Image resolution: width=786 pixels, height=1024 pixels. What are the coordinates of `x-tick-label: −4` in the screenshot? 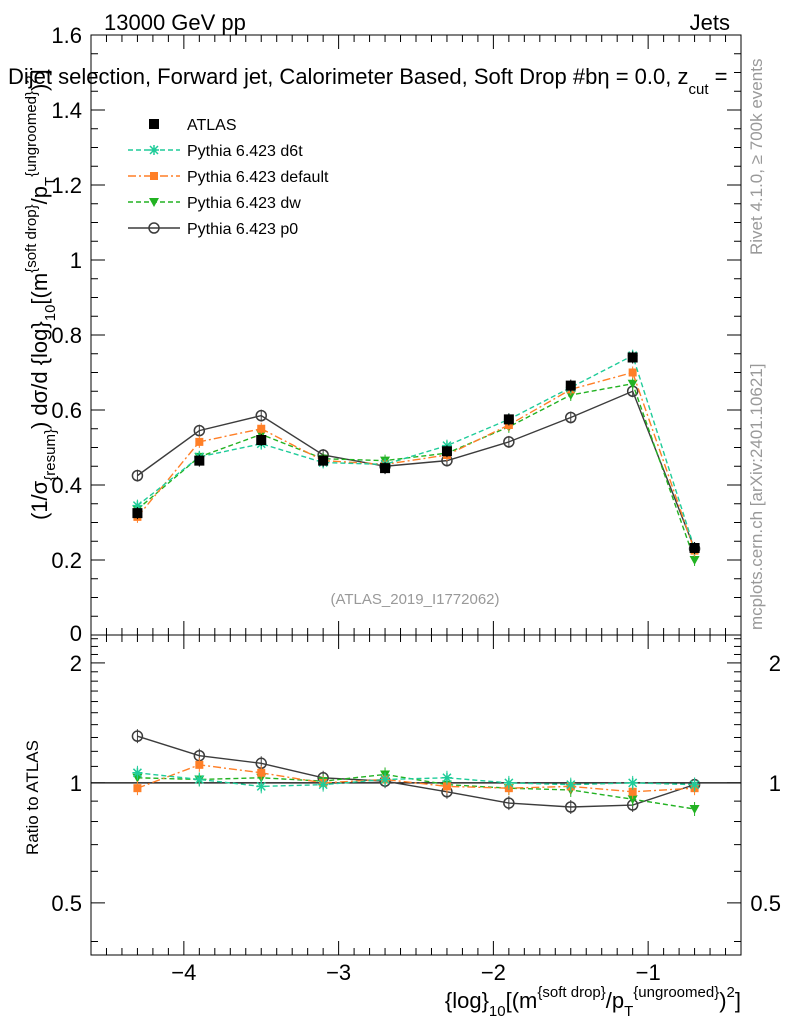 It's located at (183, 972).